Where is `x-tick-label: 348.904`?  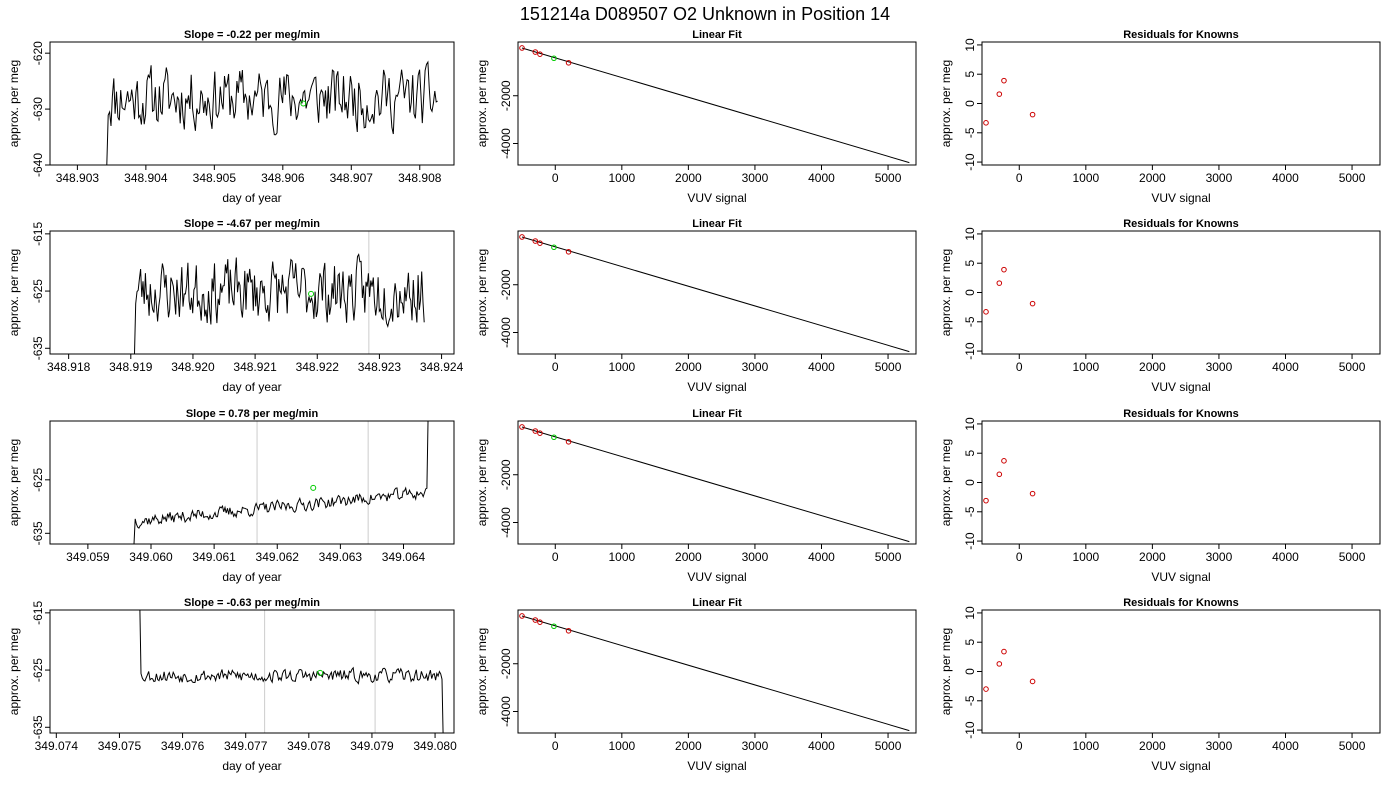 x-tick-label: 348.904 is located at coordinates (146, 178).